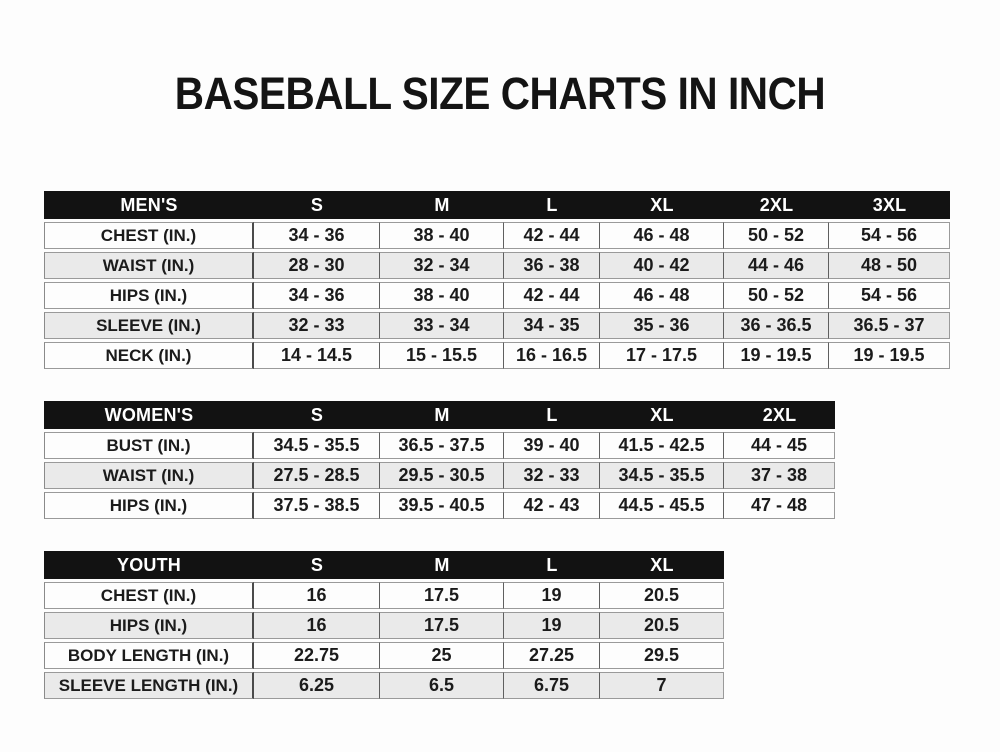 The image size is (1000, 752). I want to click on table-title-cell: MEN'S, so click(149, 205).